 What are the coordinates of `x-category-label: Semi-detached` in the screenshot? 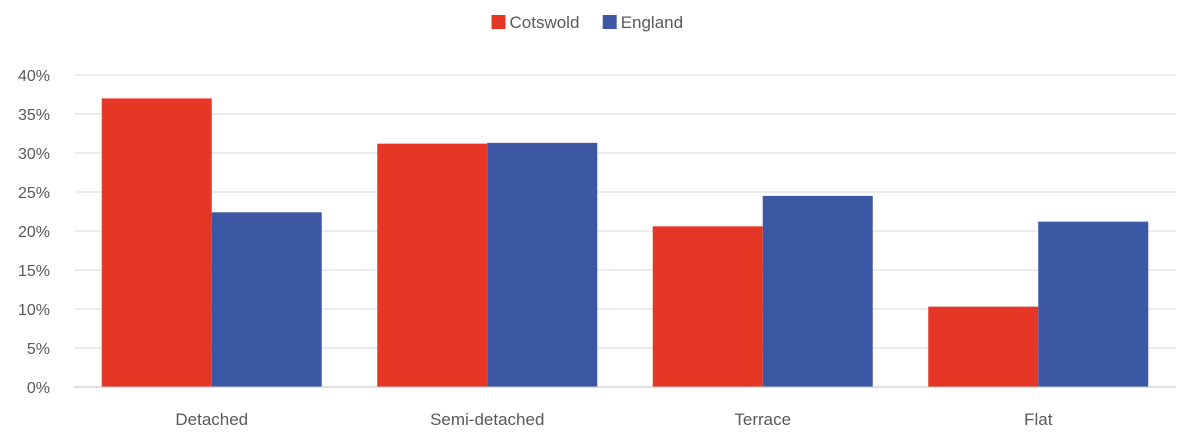 It's located at (487, 419).